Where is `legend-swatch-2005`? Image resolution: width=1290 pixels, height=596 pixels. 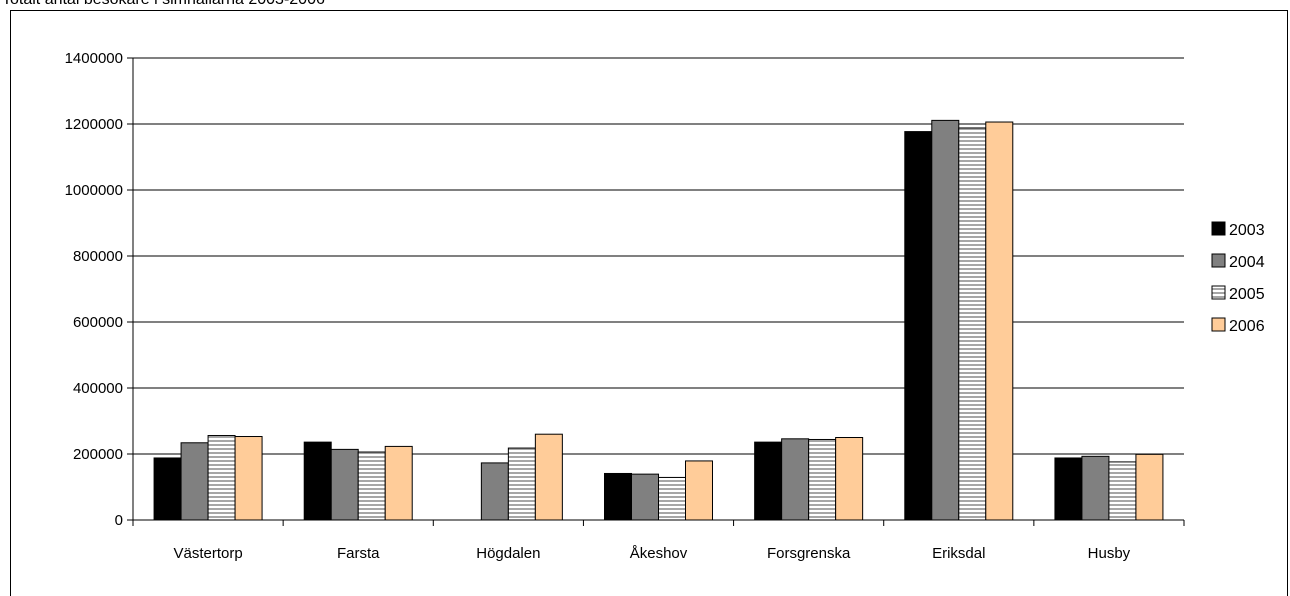
legend-swatch-2005 is located at coordinates (1218, 292).